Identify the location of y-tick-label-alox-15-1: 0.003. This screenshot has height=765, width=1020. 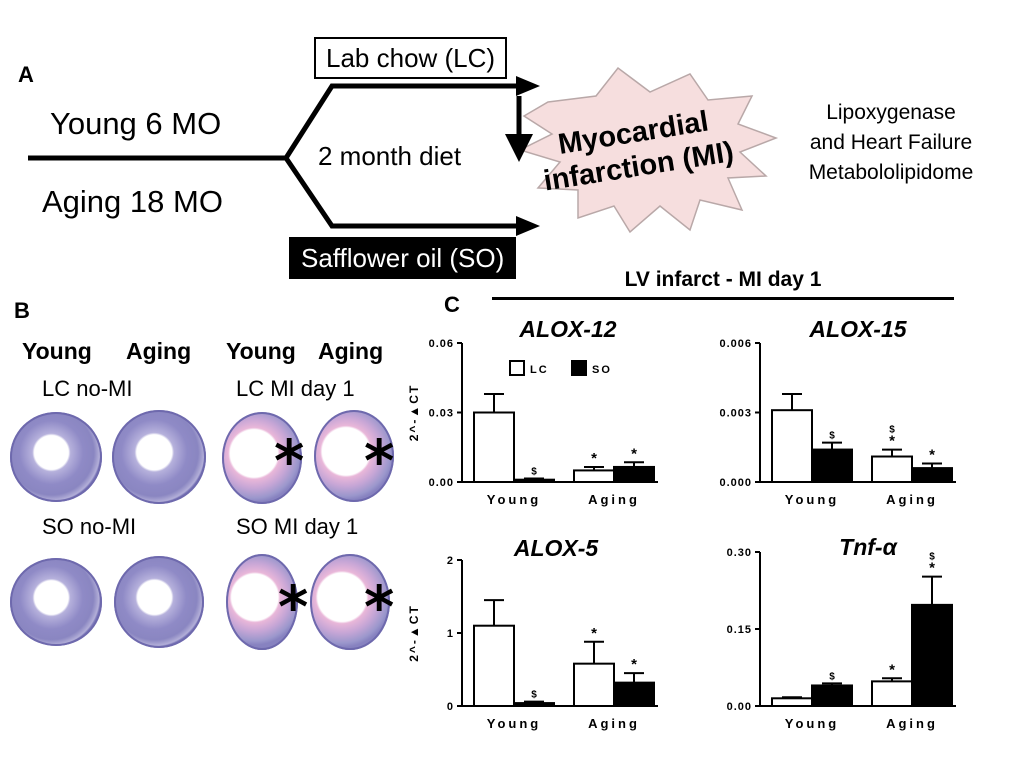
(735, 414).